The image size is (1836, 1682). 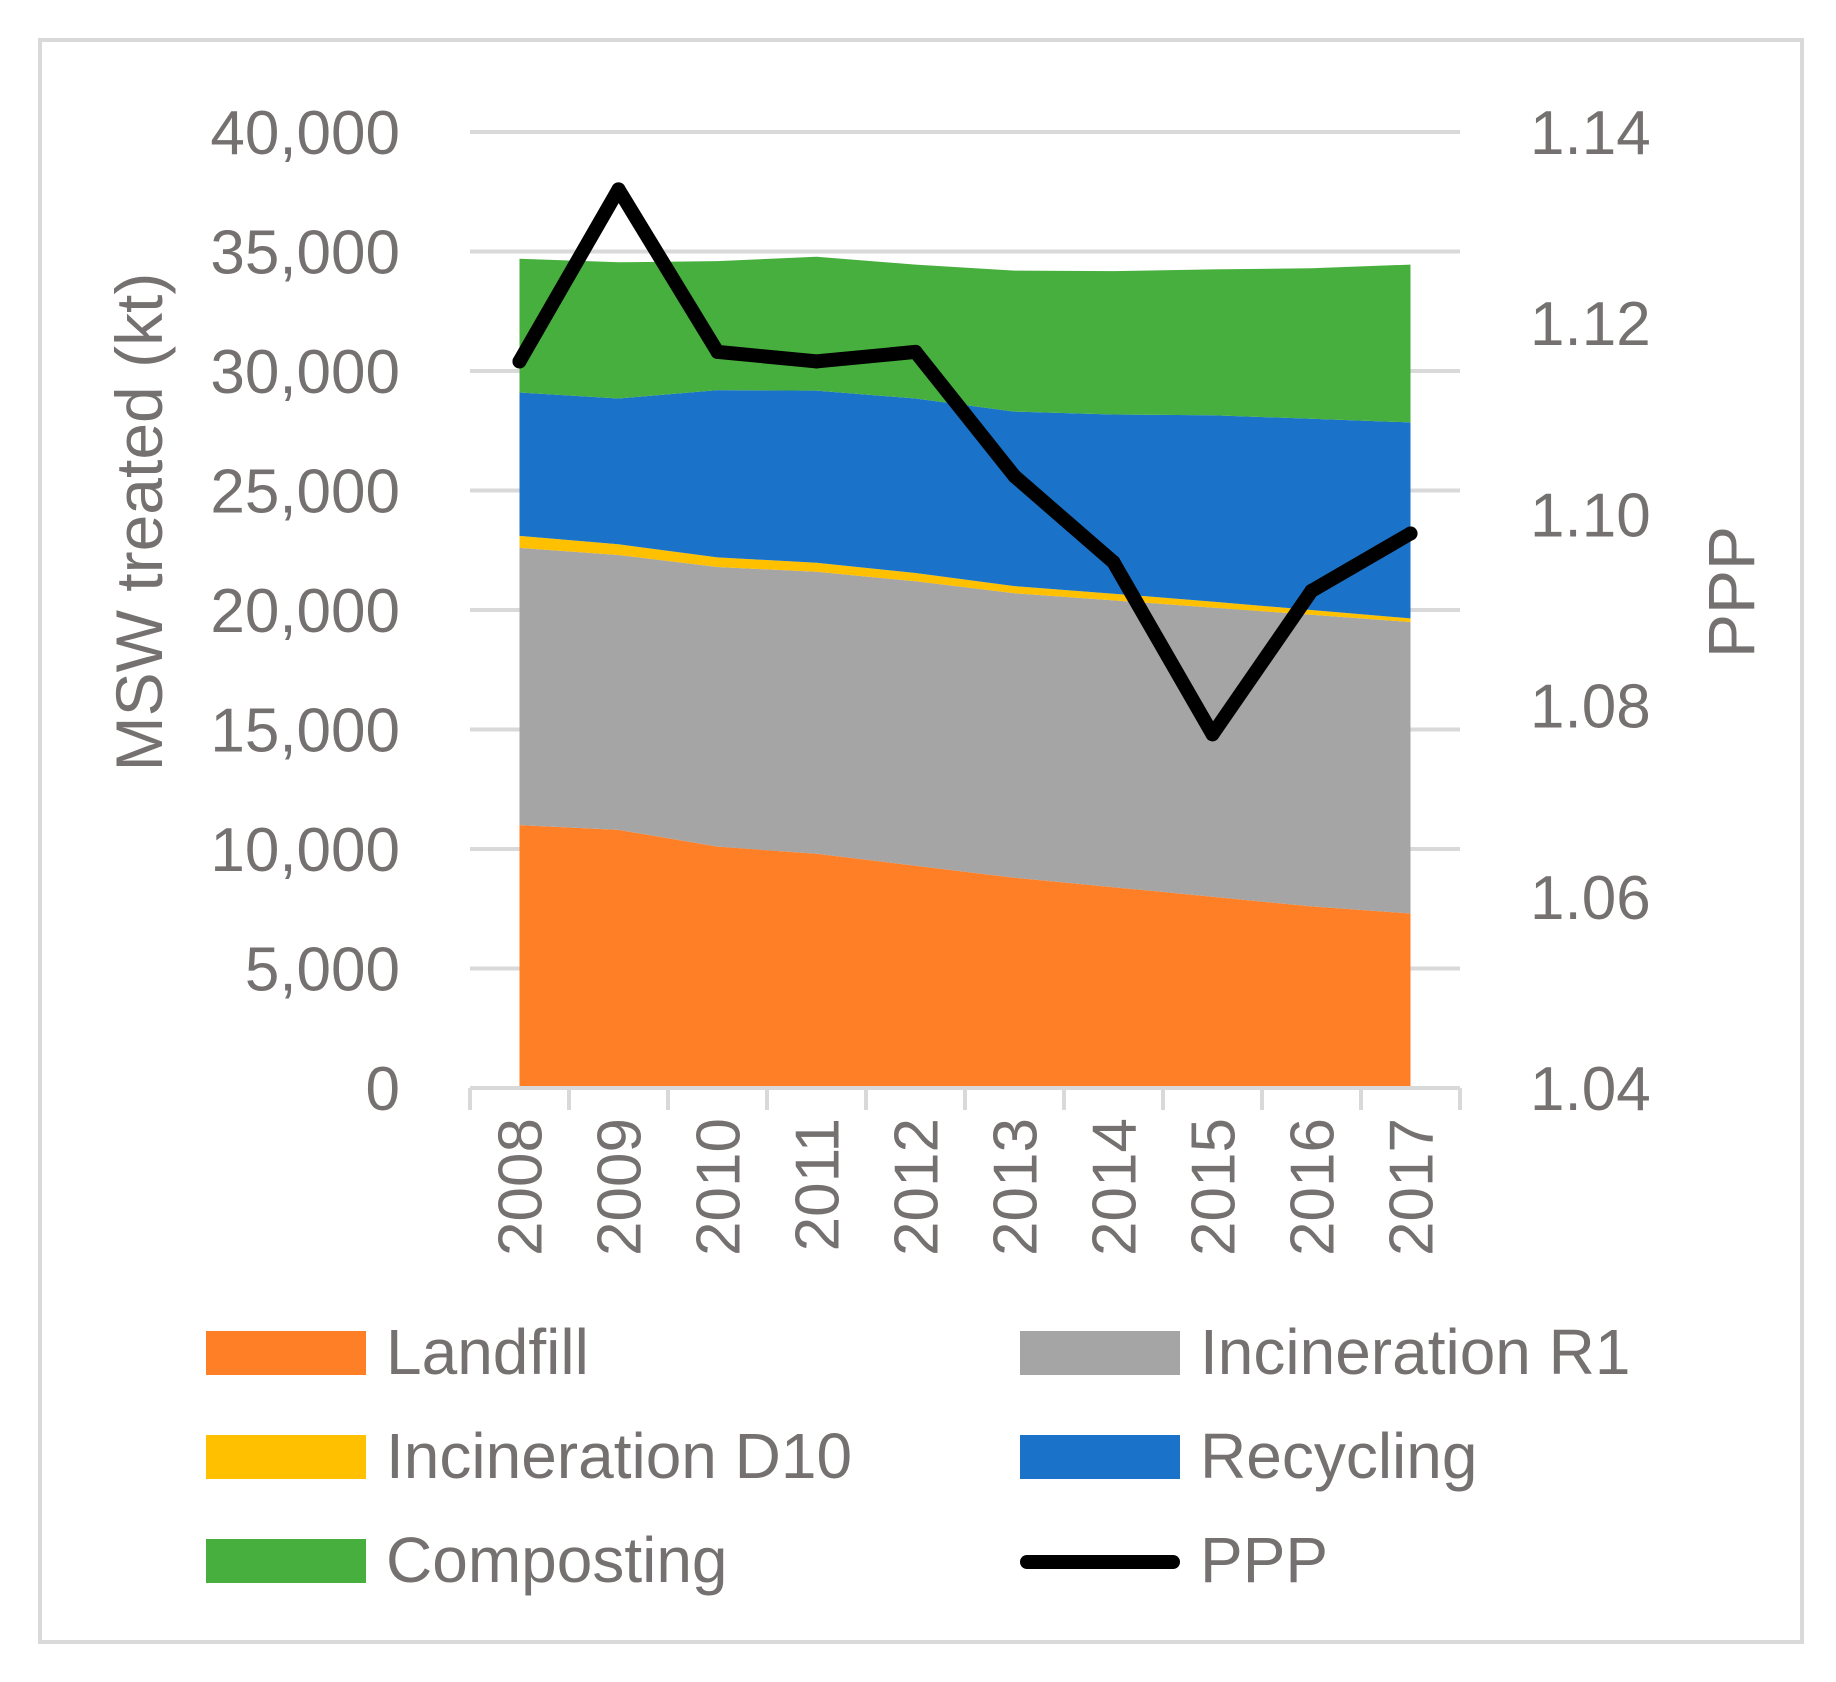 What do you see at coordinates (521, 1187) in the screenshot?
I see `x-tick-label: 2008` at bounding box center [521, 1187].